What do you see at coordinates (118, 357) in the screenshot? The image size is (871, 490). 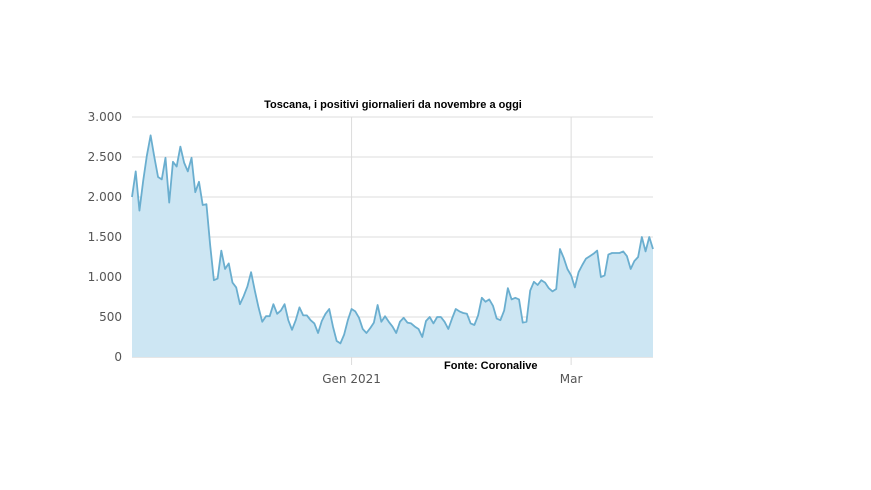 I see `y-tick-label: 0` at bounding box center [118, 357].